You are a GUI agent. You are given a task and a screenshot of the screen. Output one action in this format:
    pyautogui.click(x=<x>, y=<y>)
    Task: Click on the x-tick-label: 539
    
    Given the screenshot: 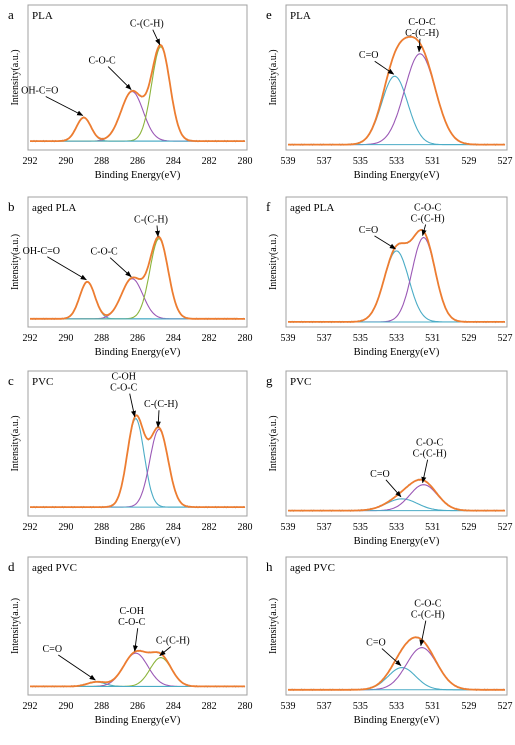 What is the action you would take?
    pyautogui.click(x=288, y=161)
    